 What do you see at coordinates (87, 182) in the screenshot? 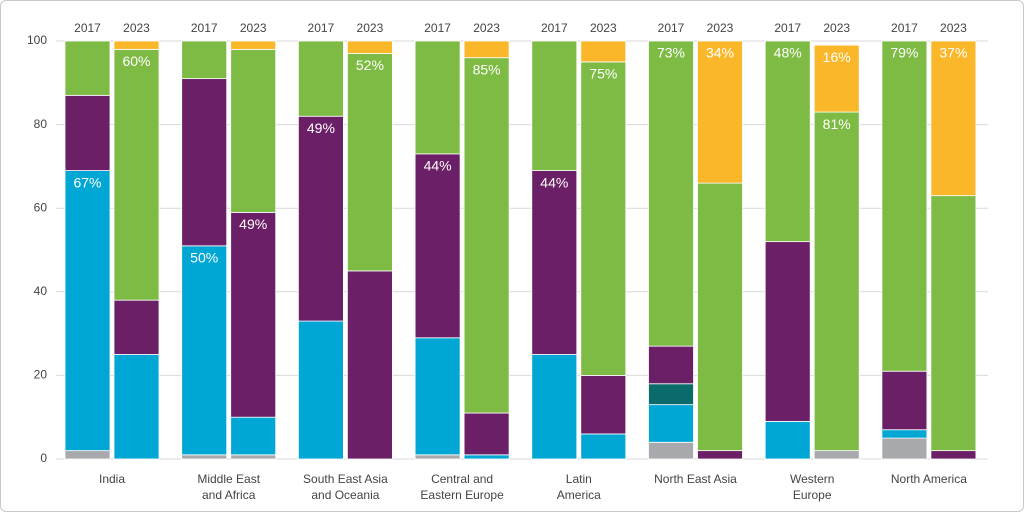
I see `value-label: 67%` at bounding box center [87, 182].